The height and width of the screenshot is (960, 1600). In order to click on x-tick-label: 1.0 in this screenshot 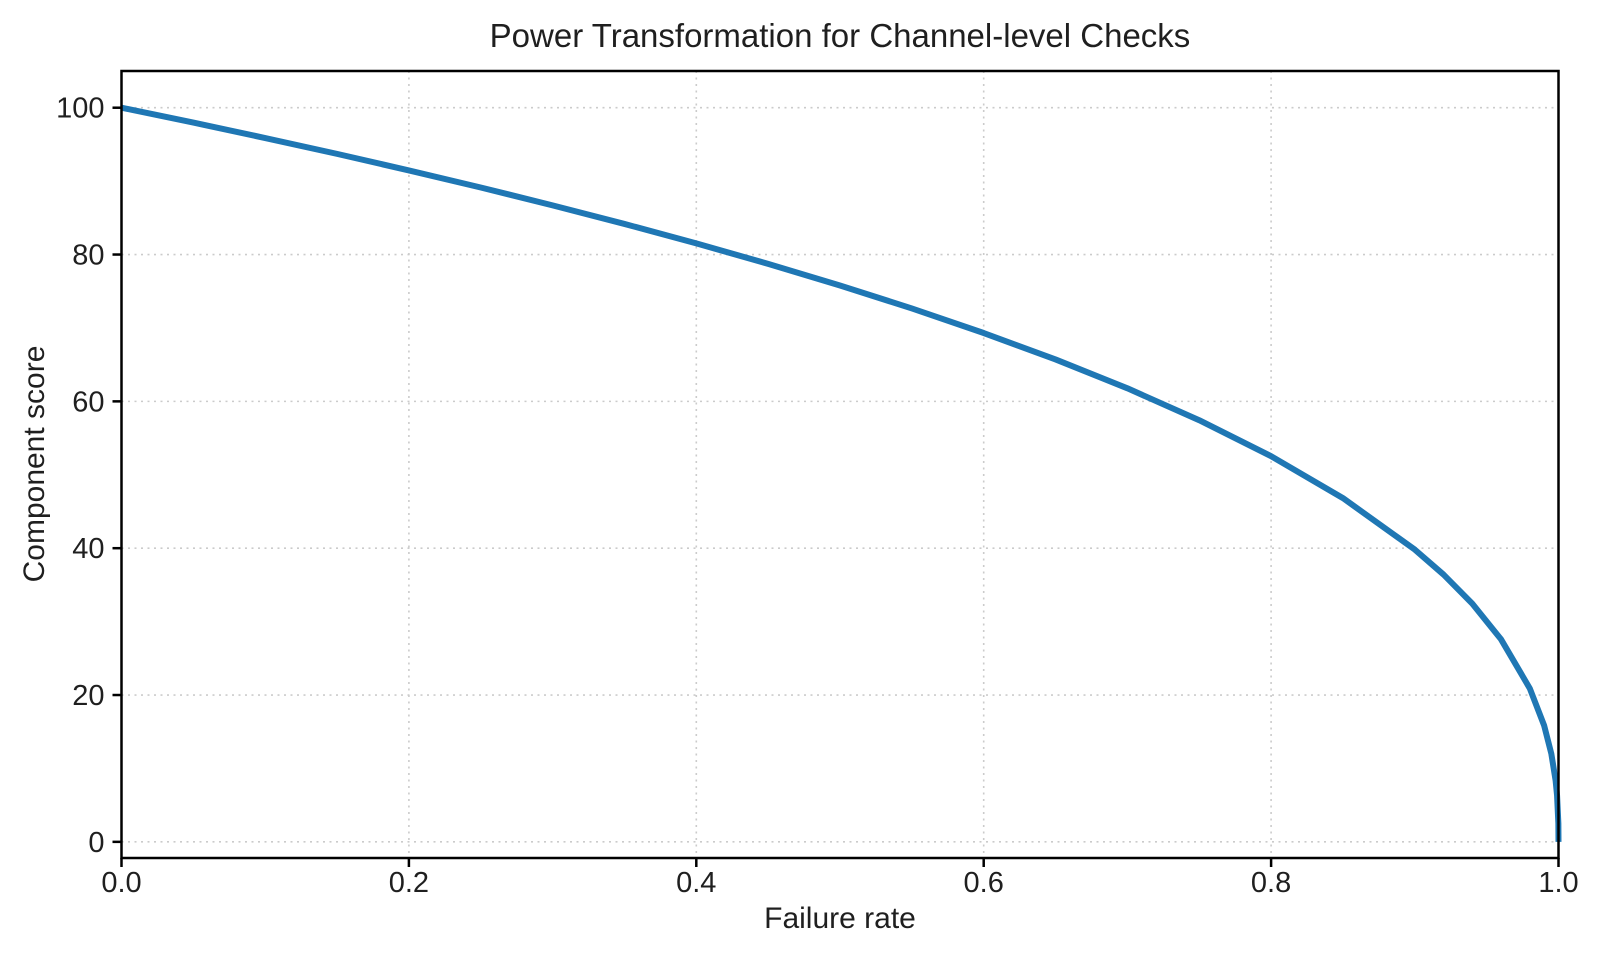, I will do `click(1558, 883)`.